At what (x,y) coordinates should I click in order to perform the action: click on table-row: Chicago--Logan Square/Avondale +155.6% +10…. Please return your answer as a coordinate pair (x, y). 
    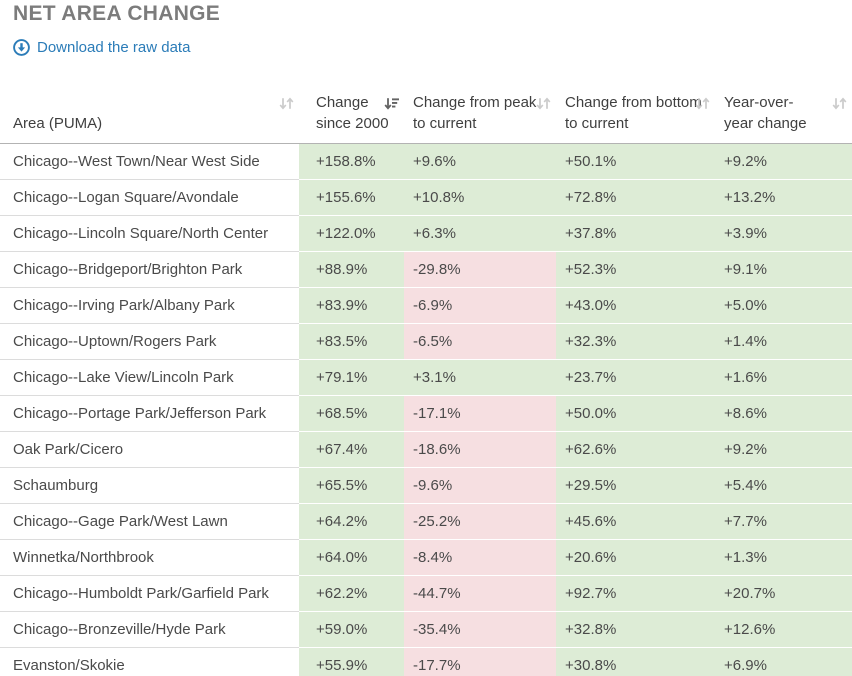
    Looking at the image, I should click on (426, 197).